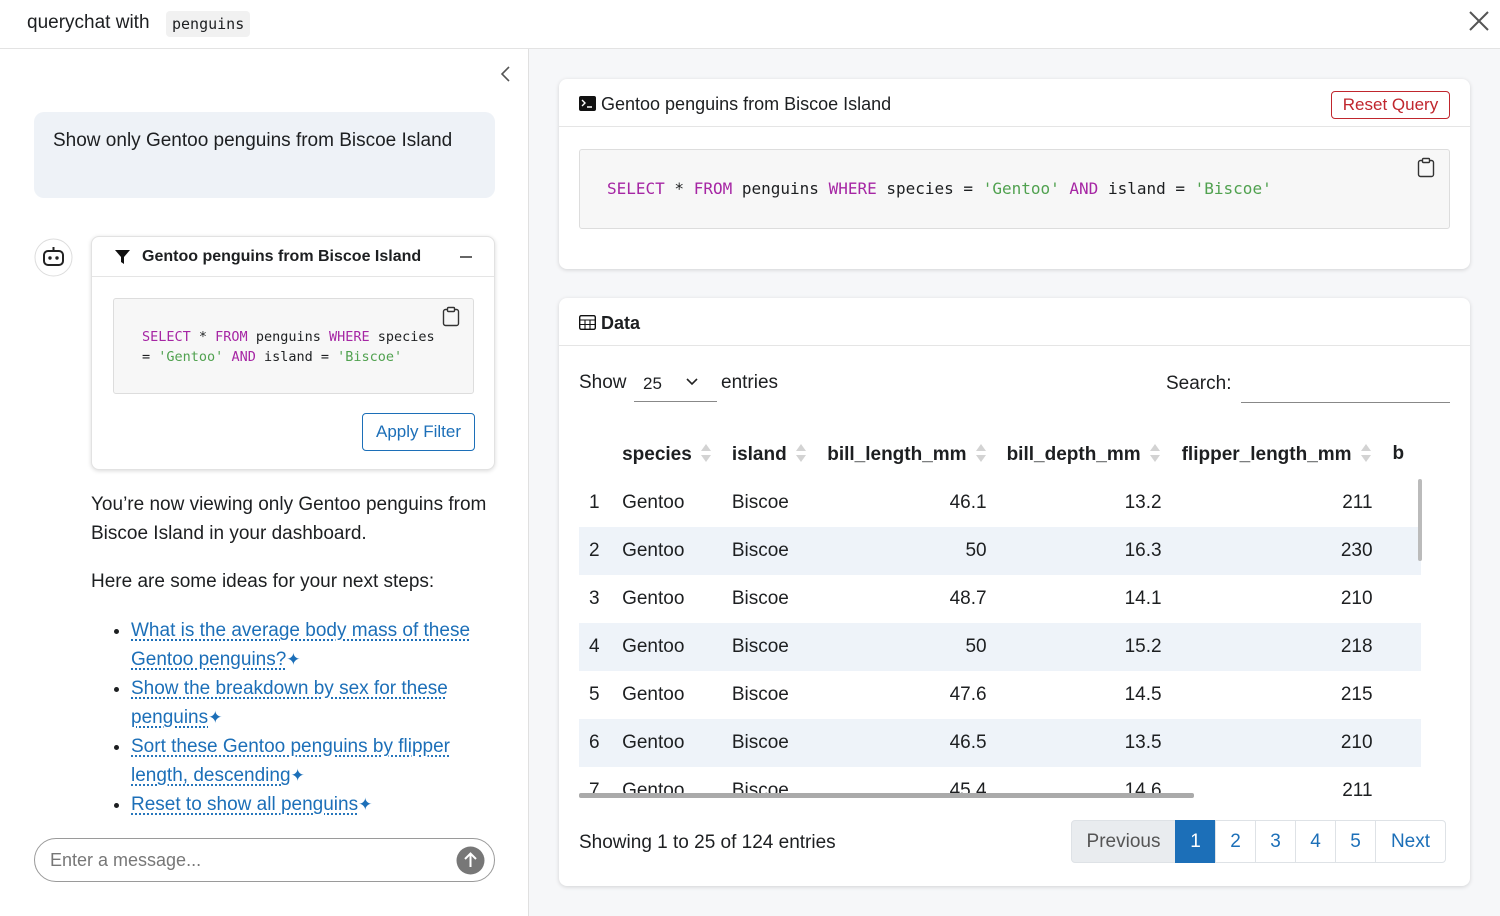 The height and width of the screenshot is (916, 1500). I want to click on column-name: species, so click(657, 454).